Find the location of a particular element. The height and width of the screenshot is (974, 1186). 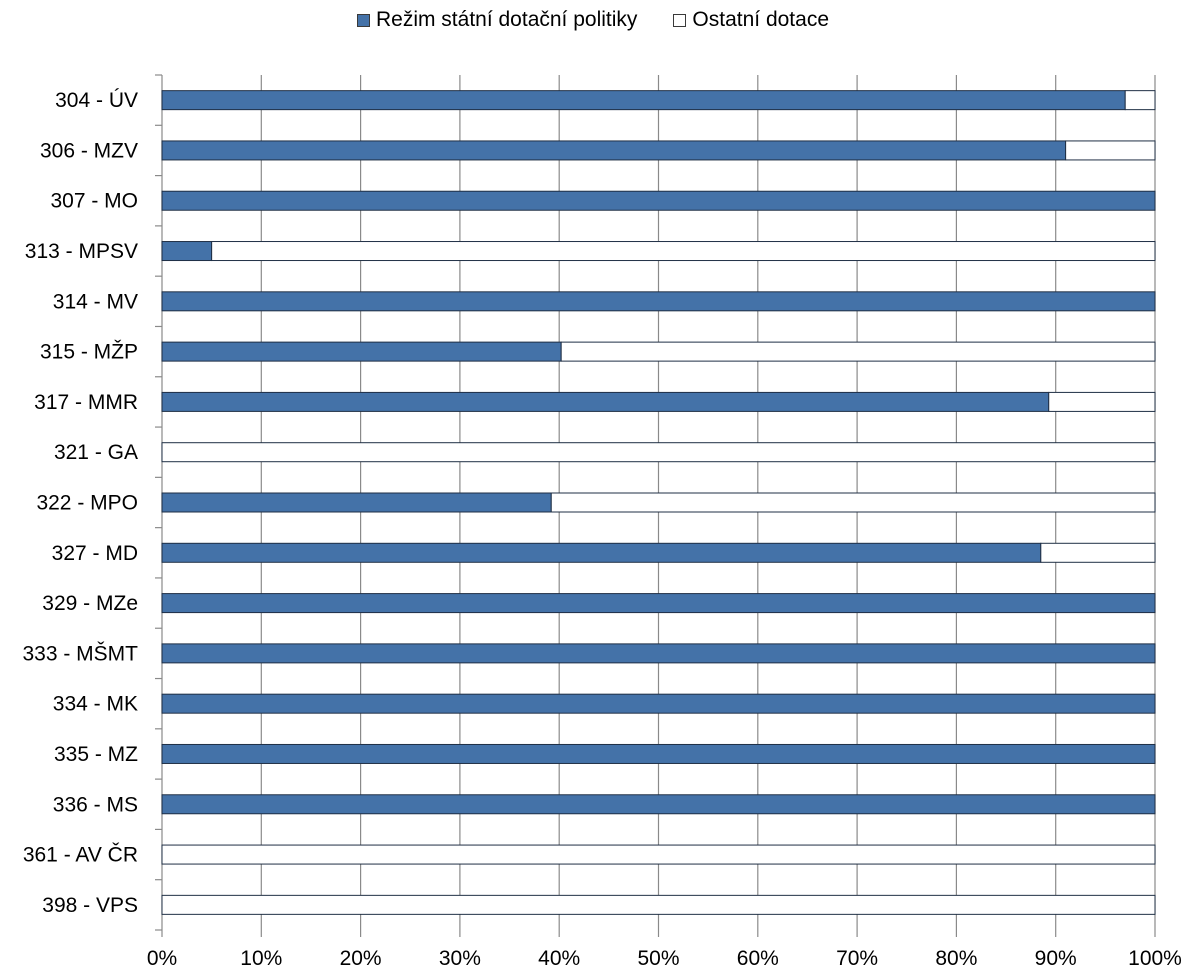

x-tick-label: 20% is located at coordinates (361, 958).